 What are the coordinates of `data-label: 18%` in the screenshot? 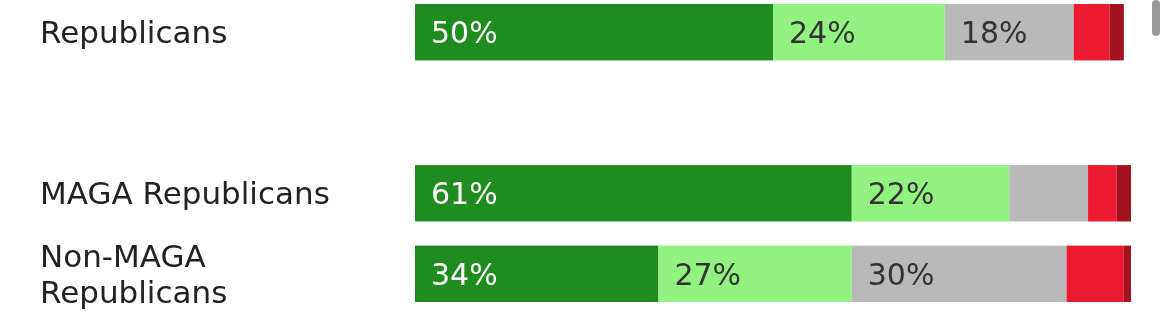 It's located at (994, 32).